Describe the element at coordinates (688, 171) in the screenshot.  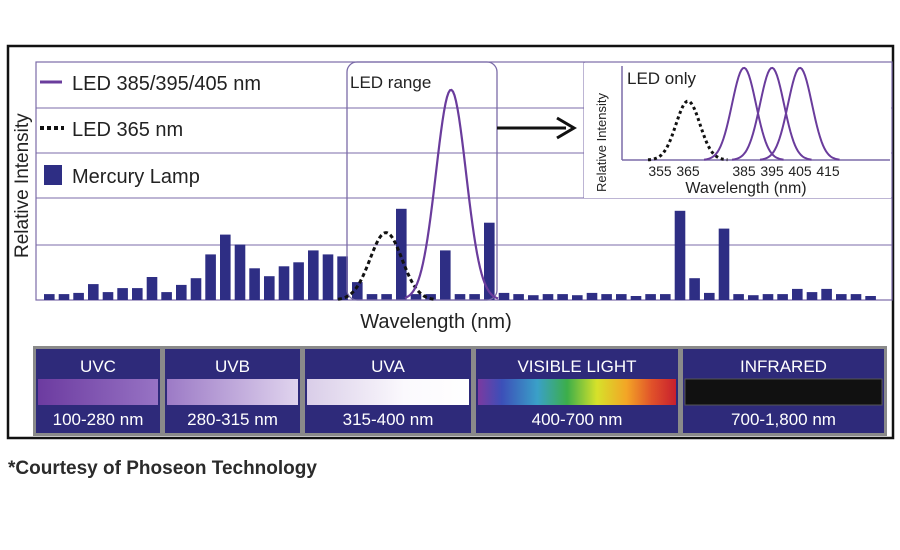
I see `inset-tick-label: 365` at that location.